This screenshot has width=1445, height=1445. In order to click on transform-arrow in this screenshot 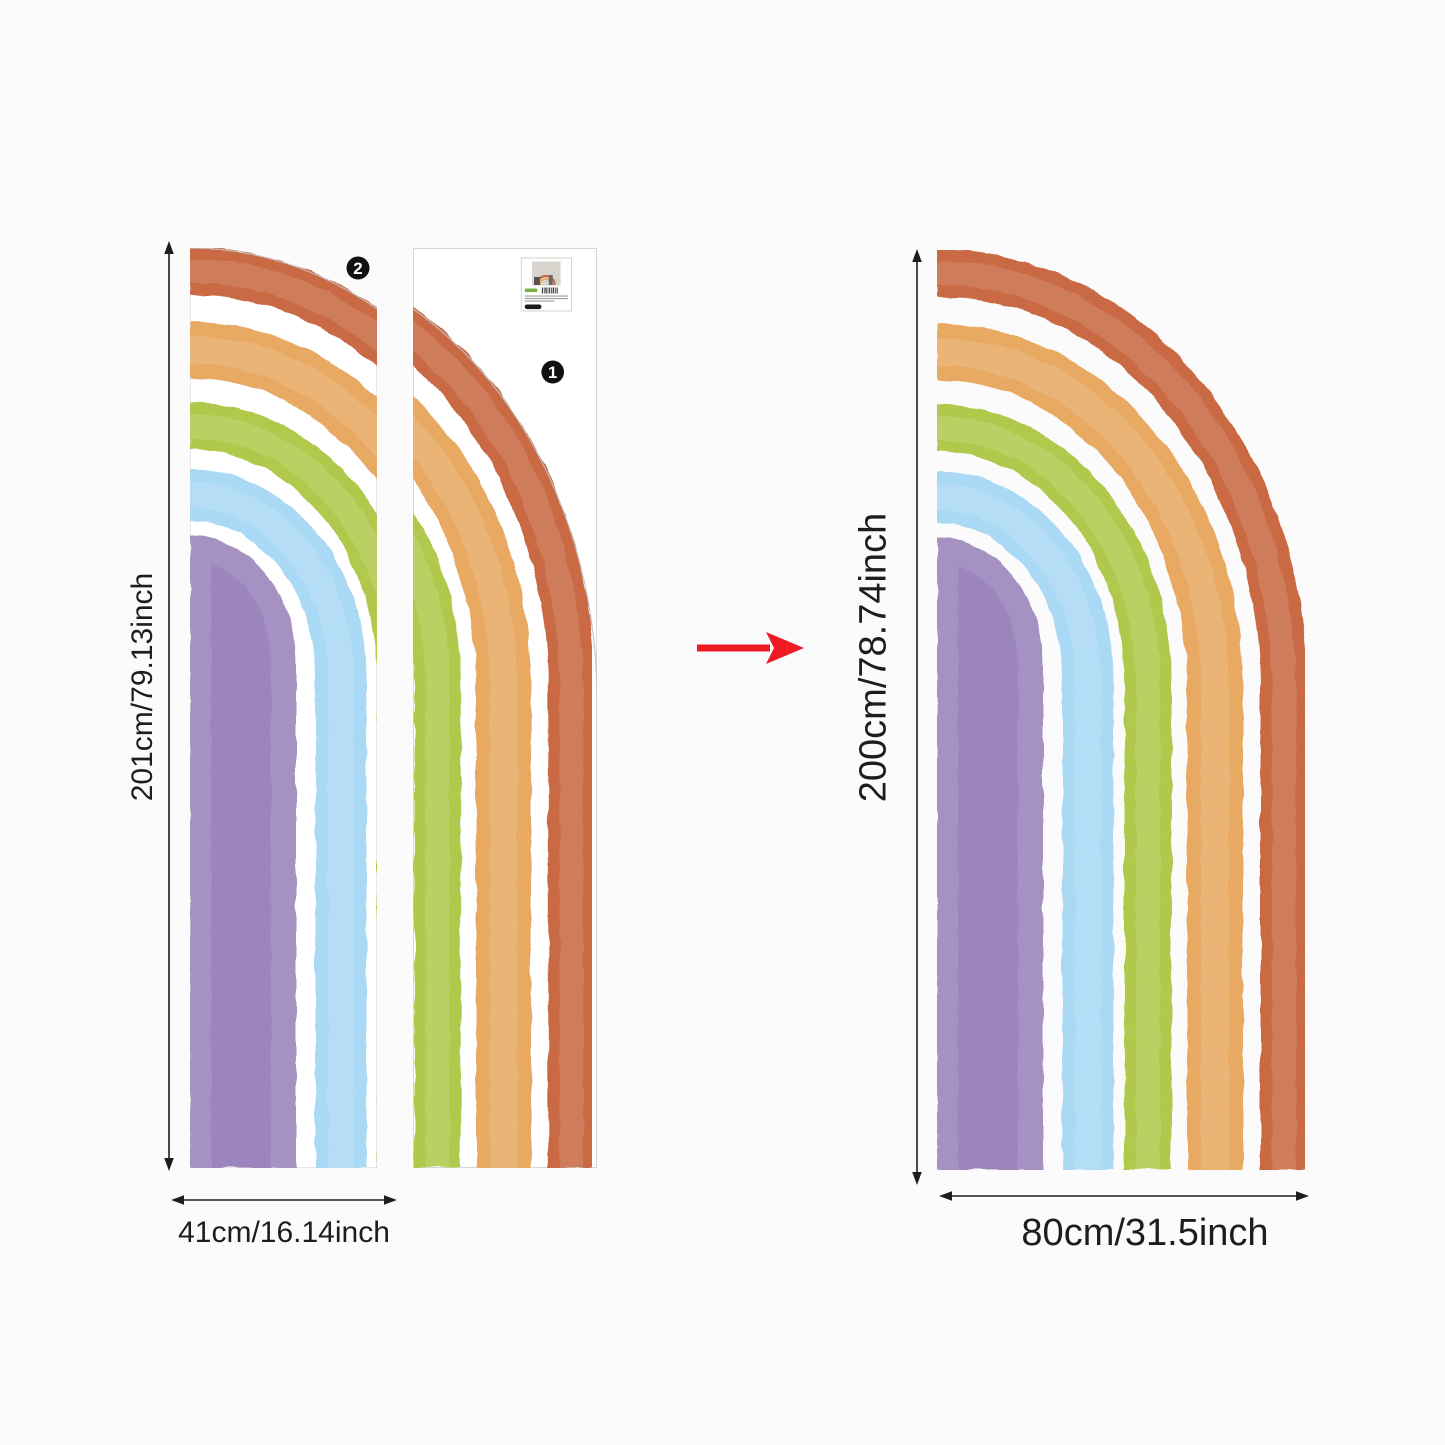, I will do `click(750, 648)`.